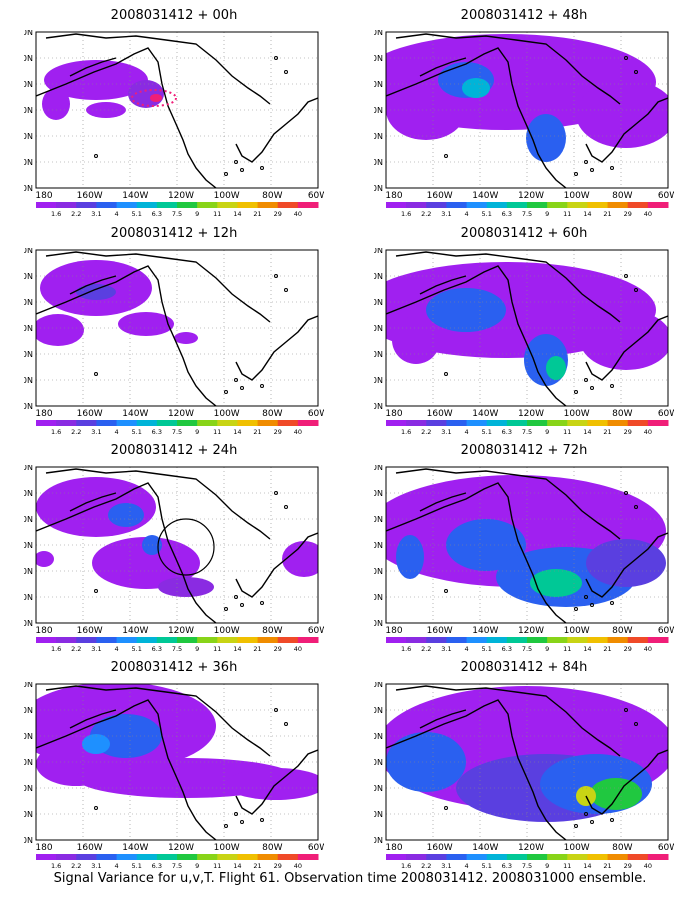 The height and width of the screenshot is (900, 700). I want to click on colorbar-label: 5.1, so click(487, 432).